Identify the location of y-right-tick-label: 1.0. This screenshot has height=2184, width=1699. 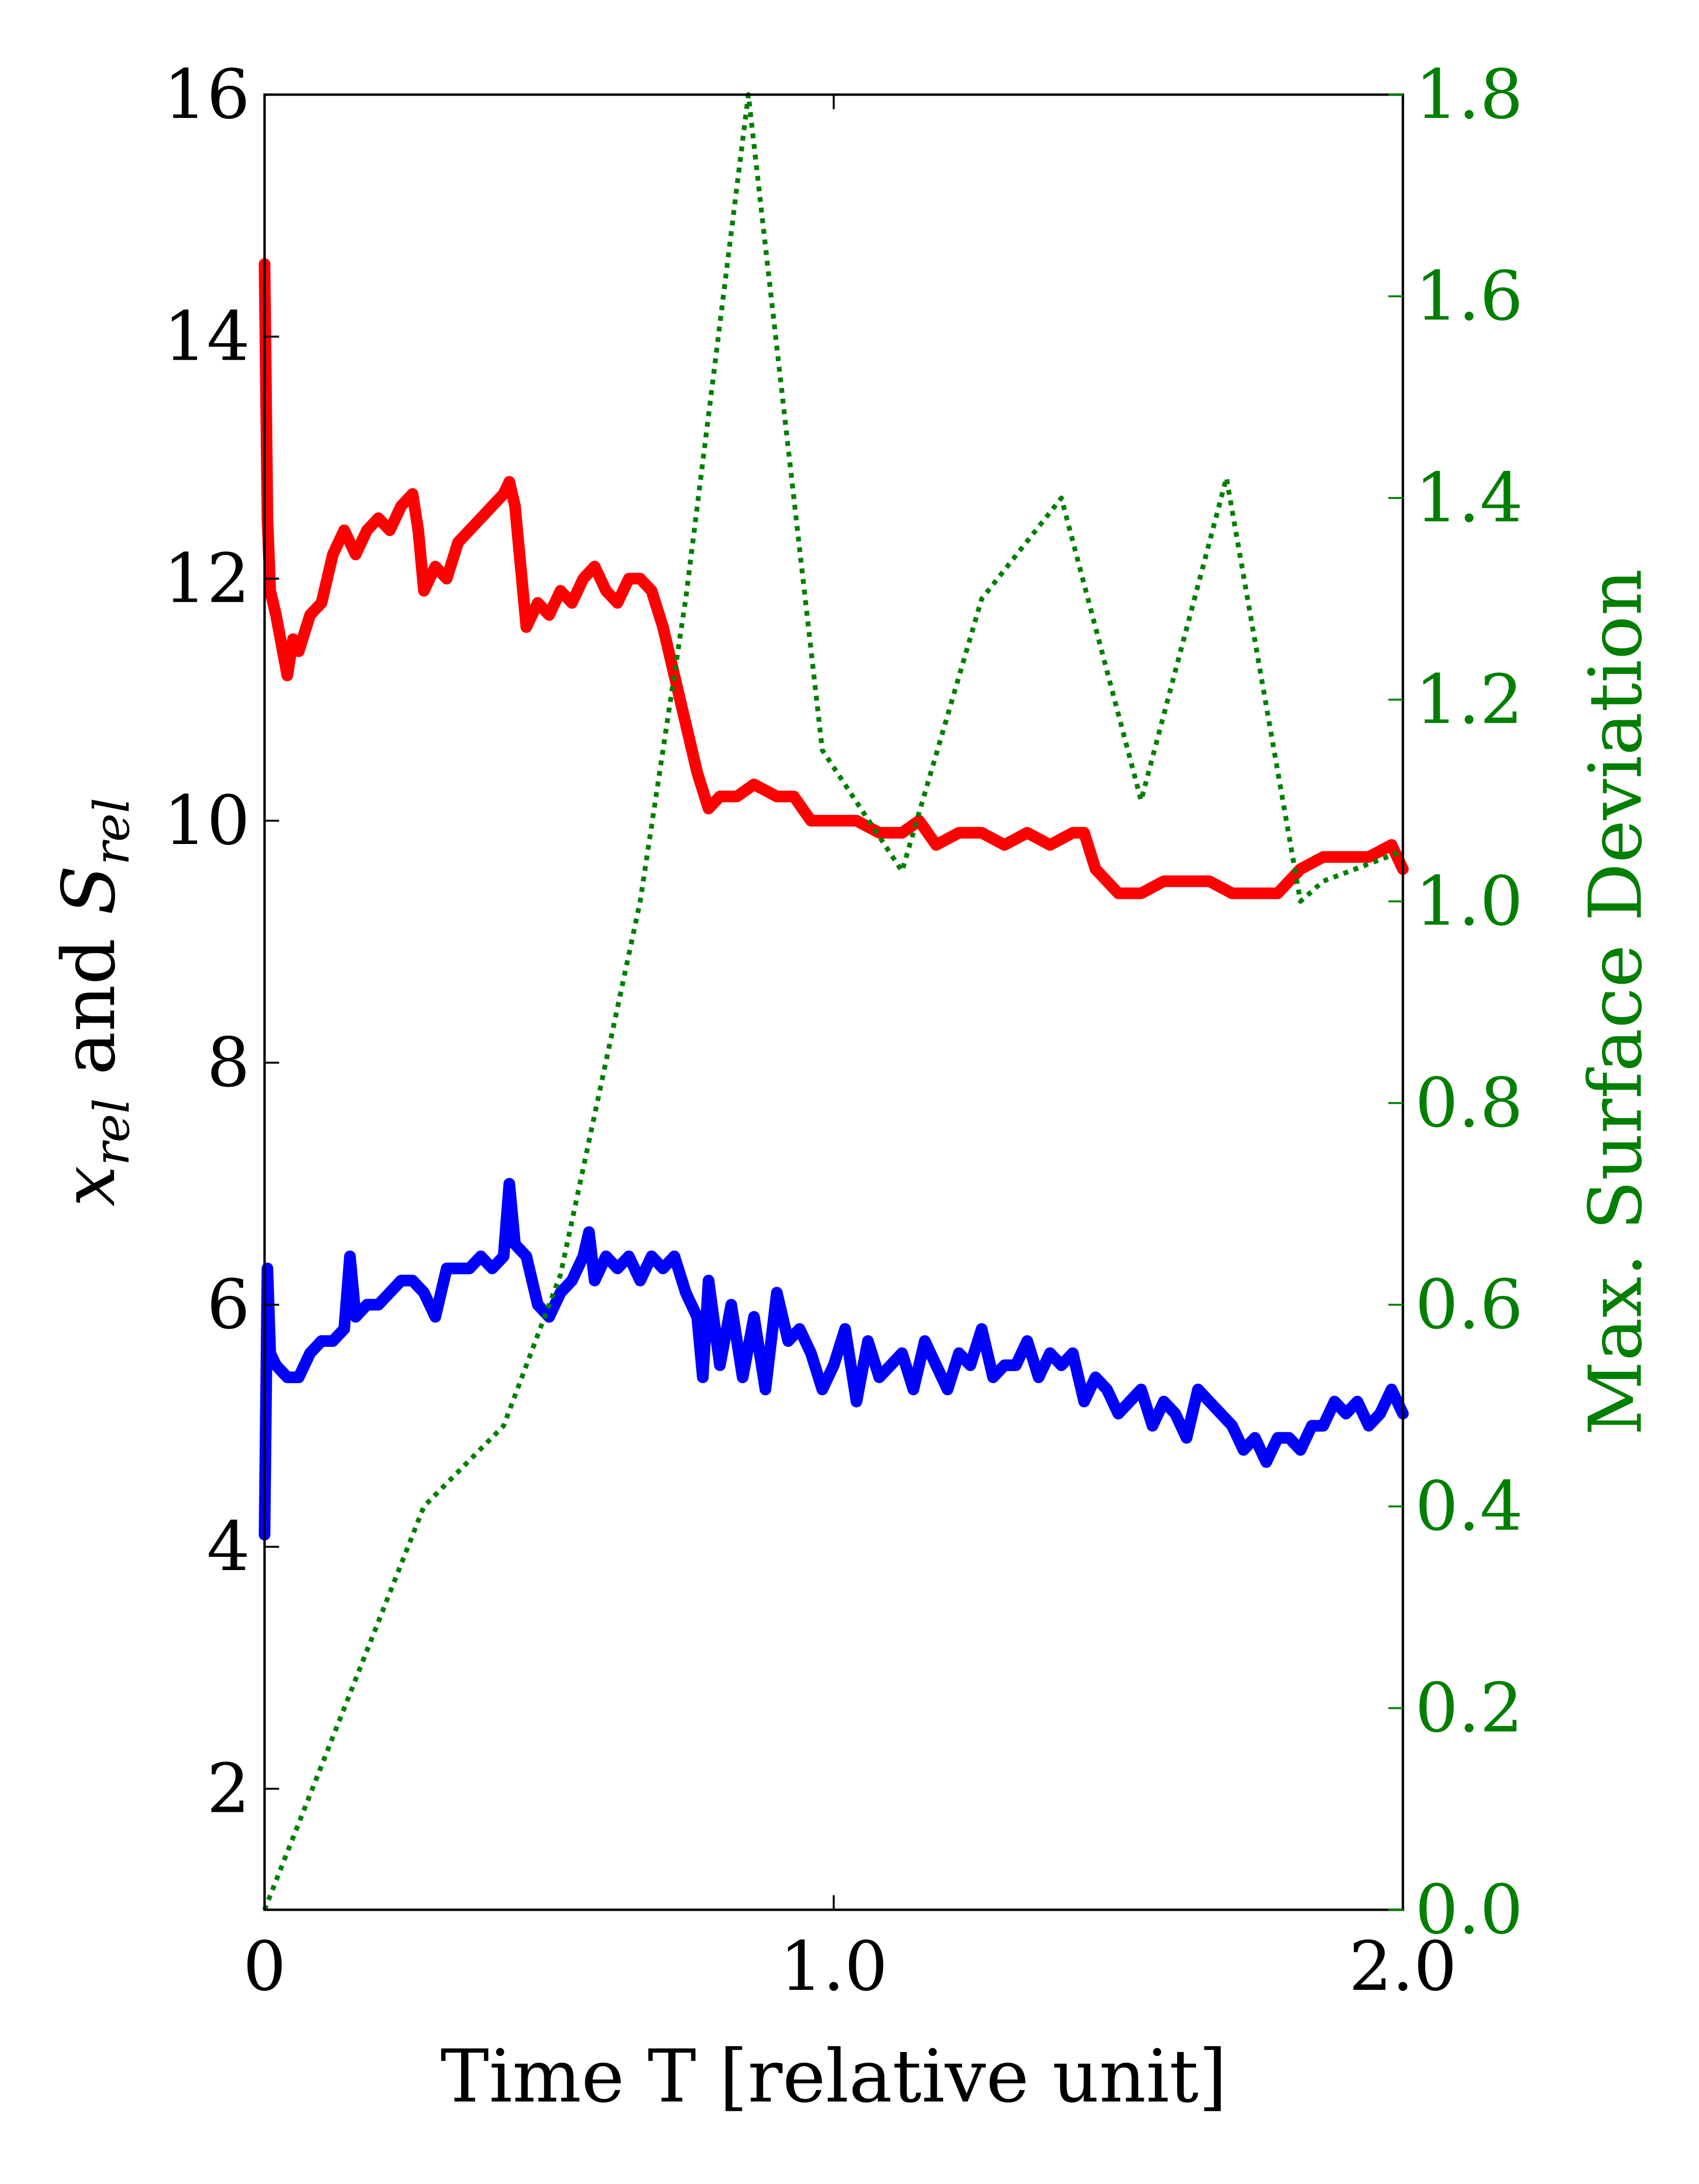
(1469, 901).